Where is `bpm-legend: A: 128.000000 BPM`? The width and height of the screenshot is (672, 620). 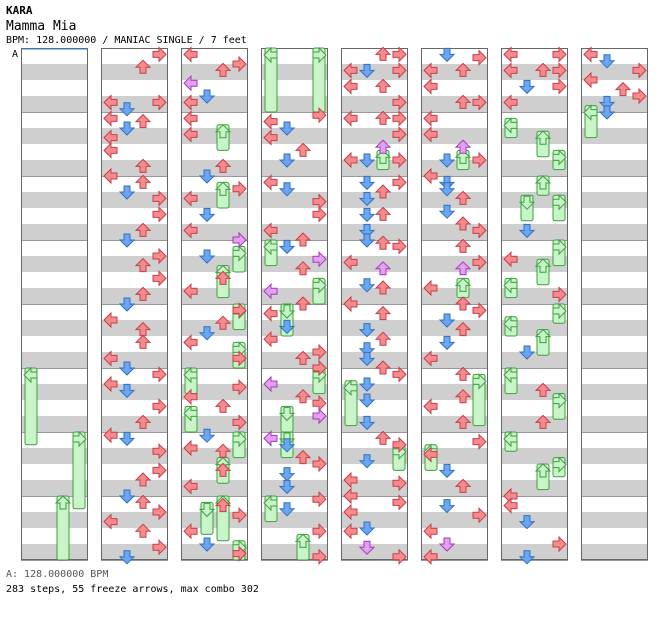
bpm-legend: A: 128.000000 BPM is located at coordinates (57, 574).